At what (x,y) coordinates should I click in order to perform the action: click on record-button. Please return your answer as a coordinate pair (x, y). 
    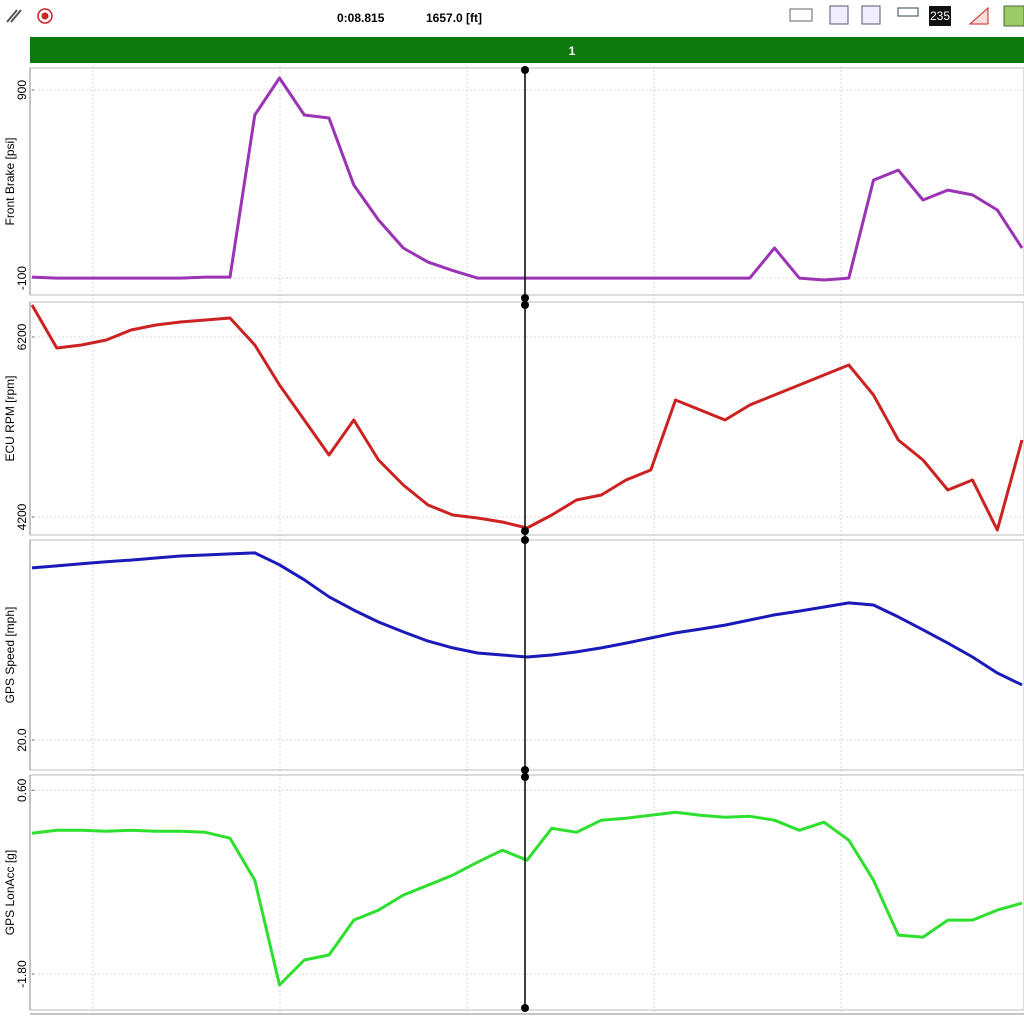
    Looking at the image, I should click on (45, 16).